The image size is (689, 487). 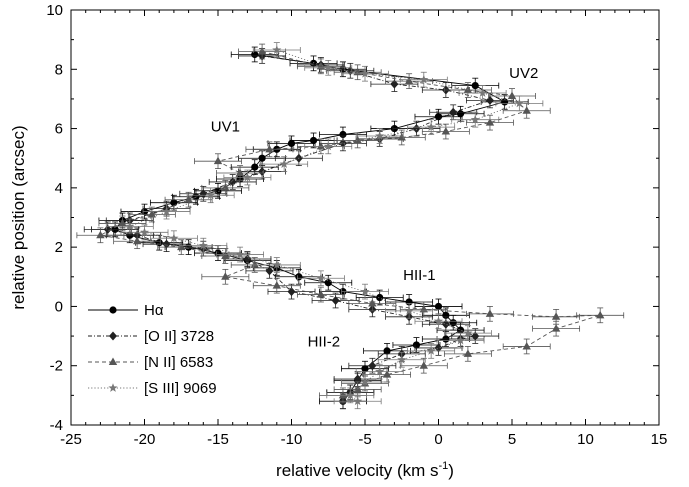 I want to click on legend-background, so click(x=167, y=351).